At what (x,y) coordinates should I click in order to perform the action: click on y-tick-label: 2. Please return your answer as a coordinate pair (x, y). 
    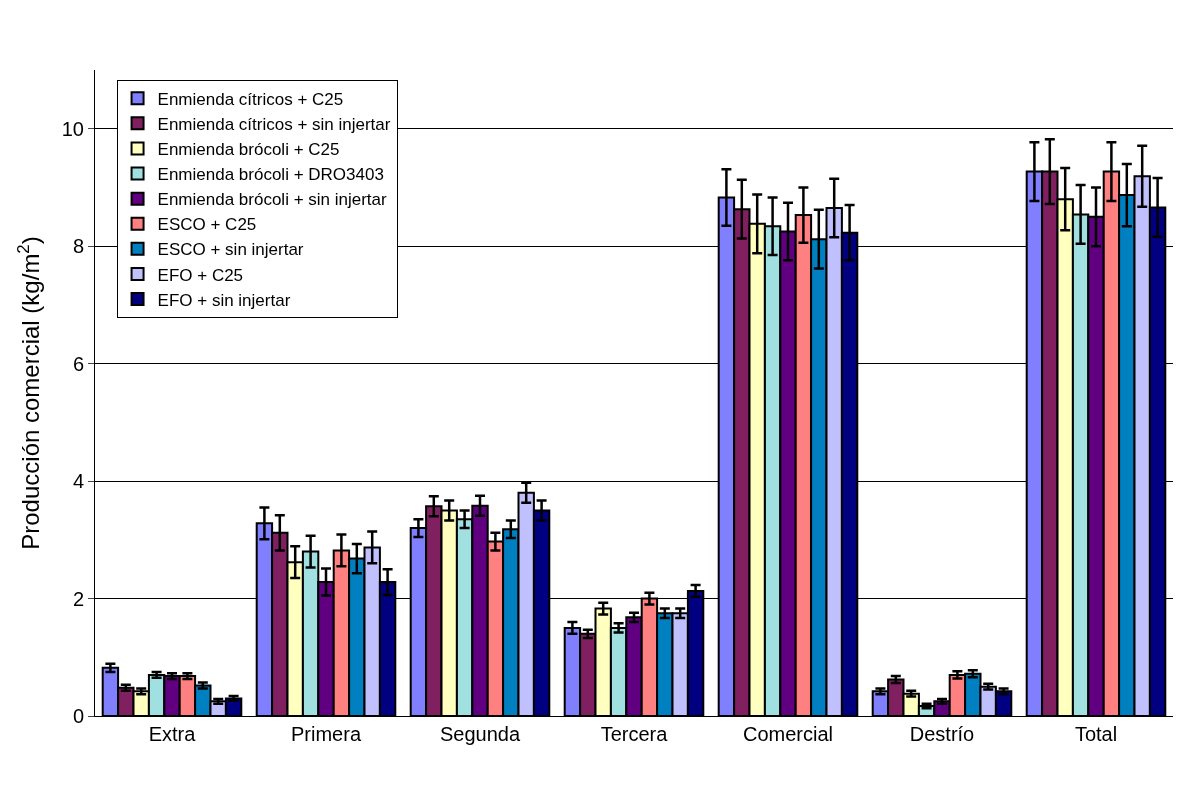
    Looking at the image, I should click on (78, 598).